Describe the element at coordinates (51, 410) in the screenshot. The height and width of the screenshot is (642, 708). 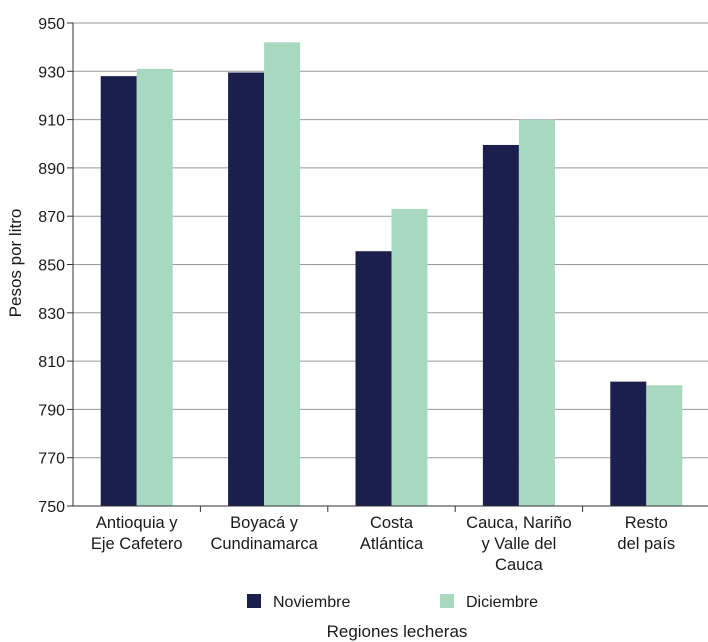
I see `y-tick-label: 790` at that location.